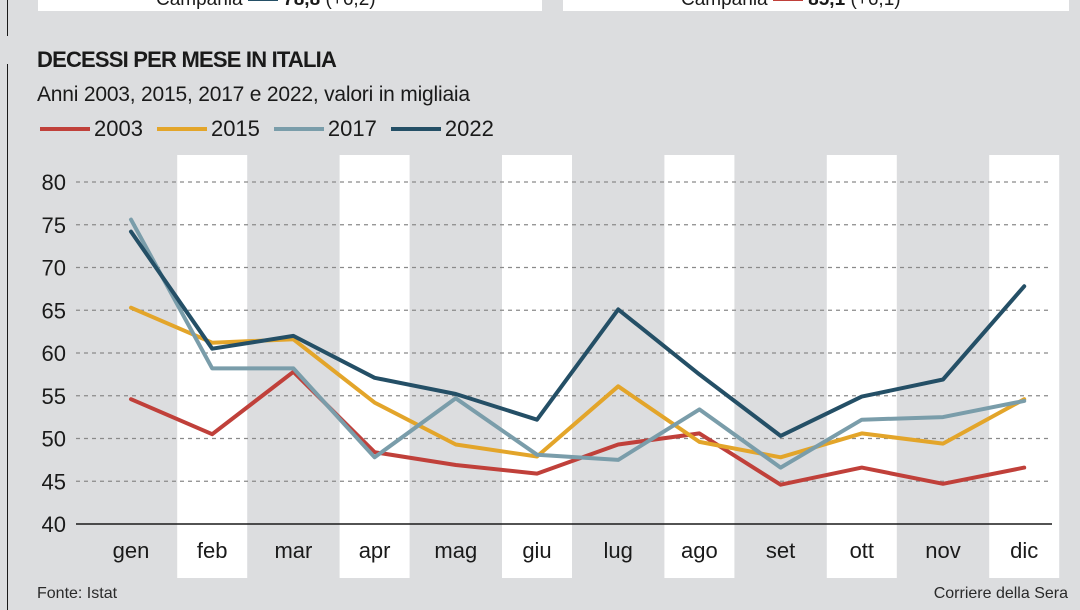 This screenshot has width=1080, height=610. What do you see at coordinates (1024, 366) in the screenshot?
I see `month-band-dic` at bounding box center [1024, 366].